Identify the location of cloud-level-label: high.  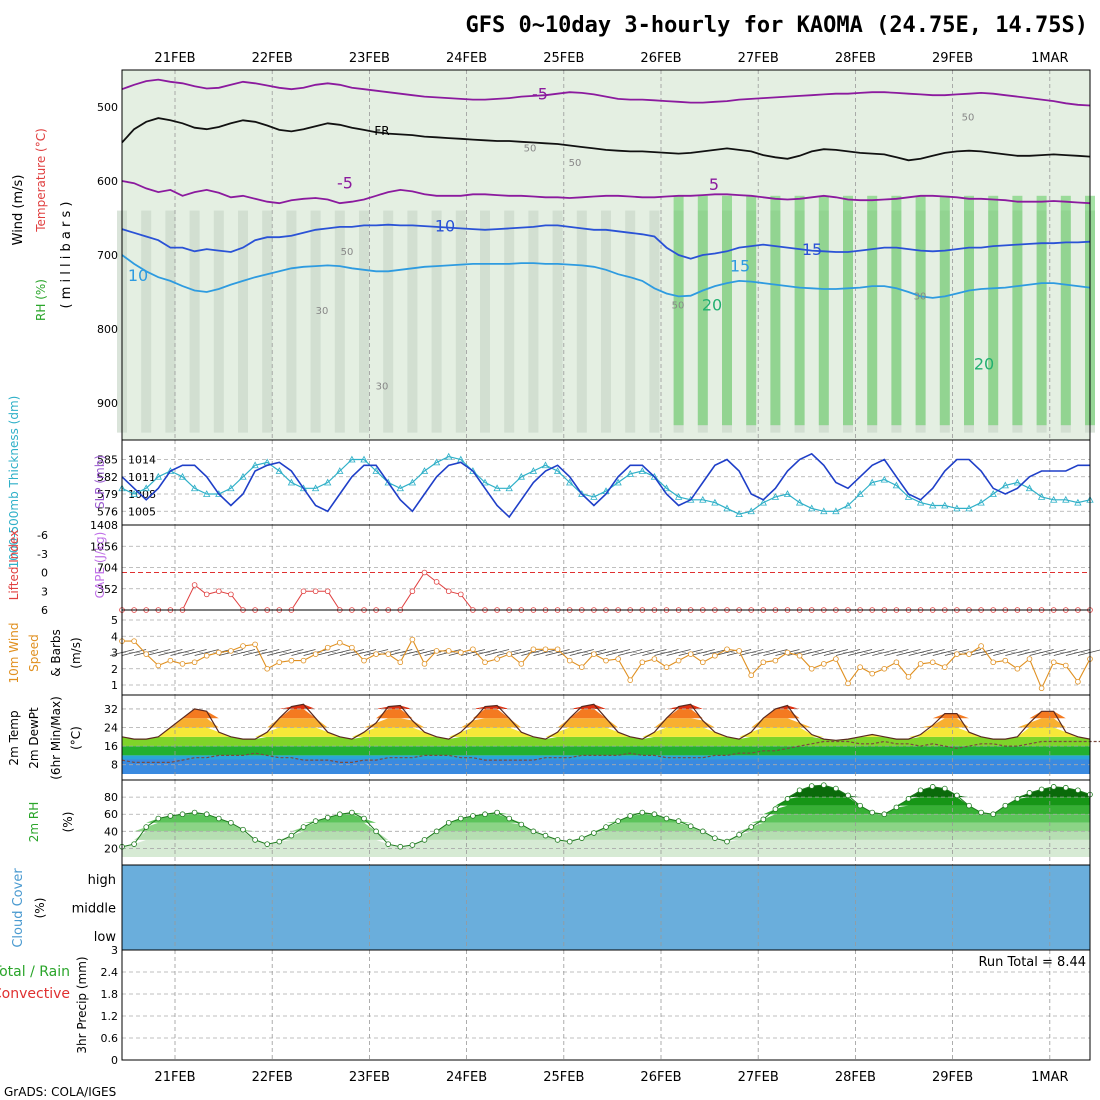
(102, 880).